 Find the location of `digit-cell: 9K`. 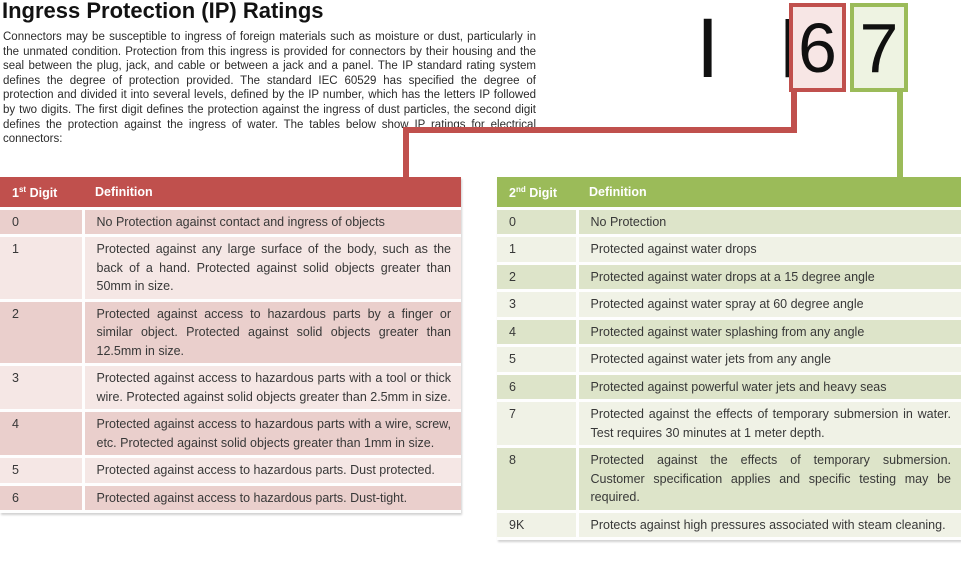

digit-cell: 9K is located at coordinates (538, 526).